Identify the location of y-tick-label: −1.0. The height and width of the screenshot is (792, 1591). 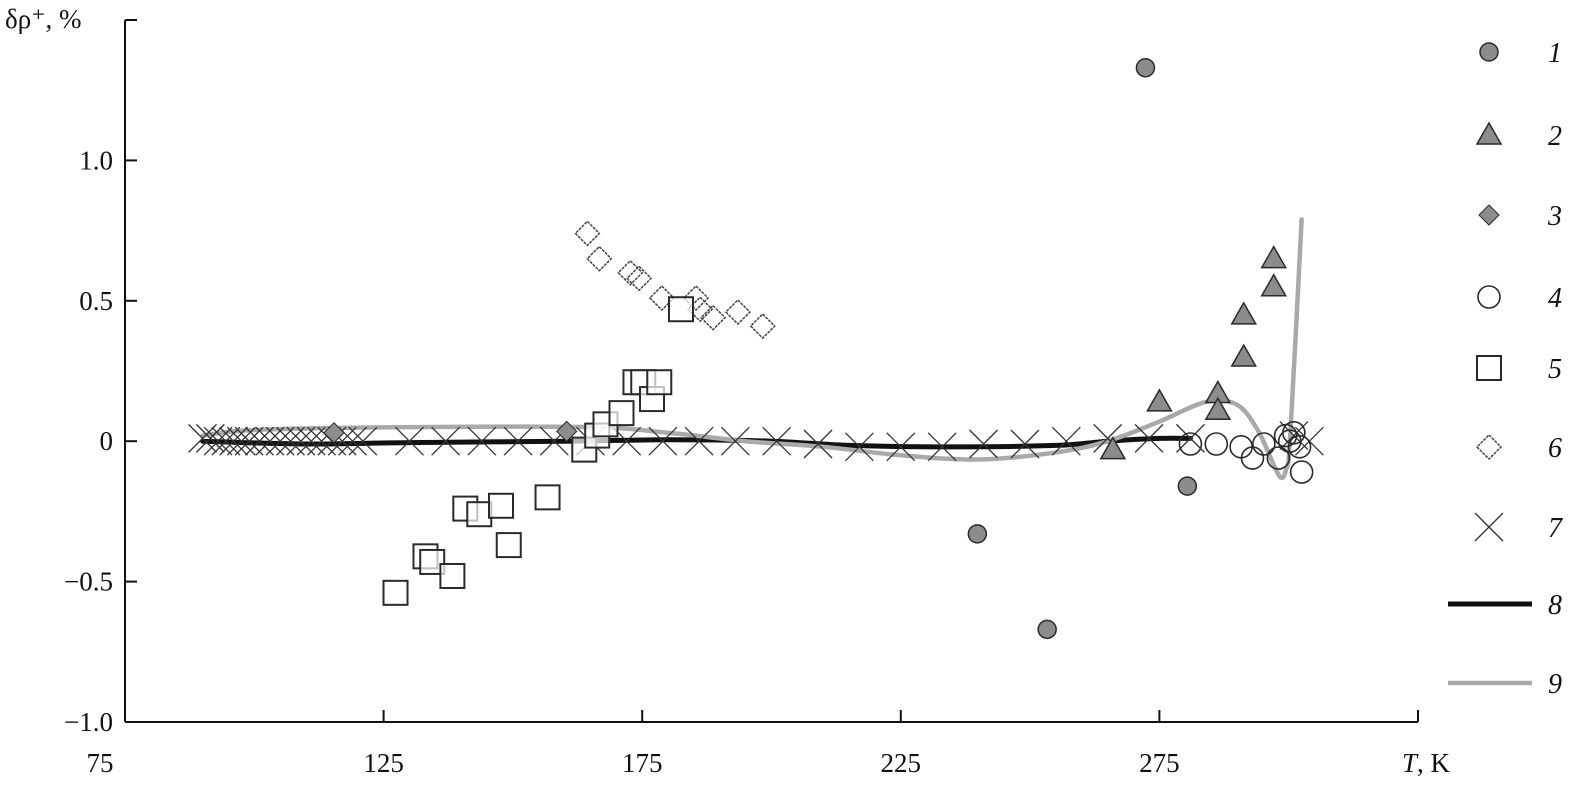
(88, 722).